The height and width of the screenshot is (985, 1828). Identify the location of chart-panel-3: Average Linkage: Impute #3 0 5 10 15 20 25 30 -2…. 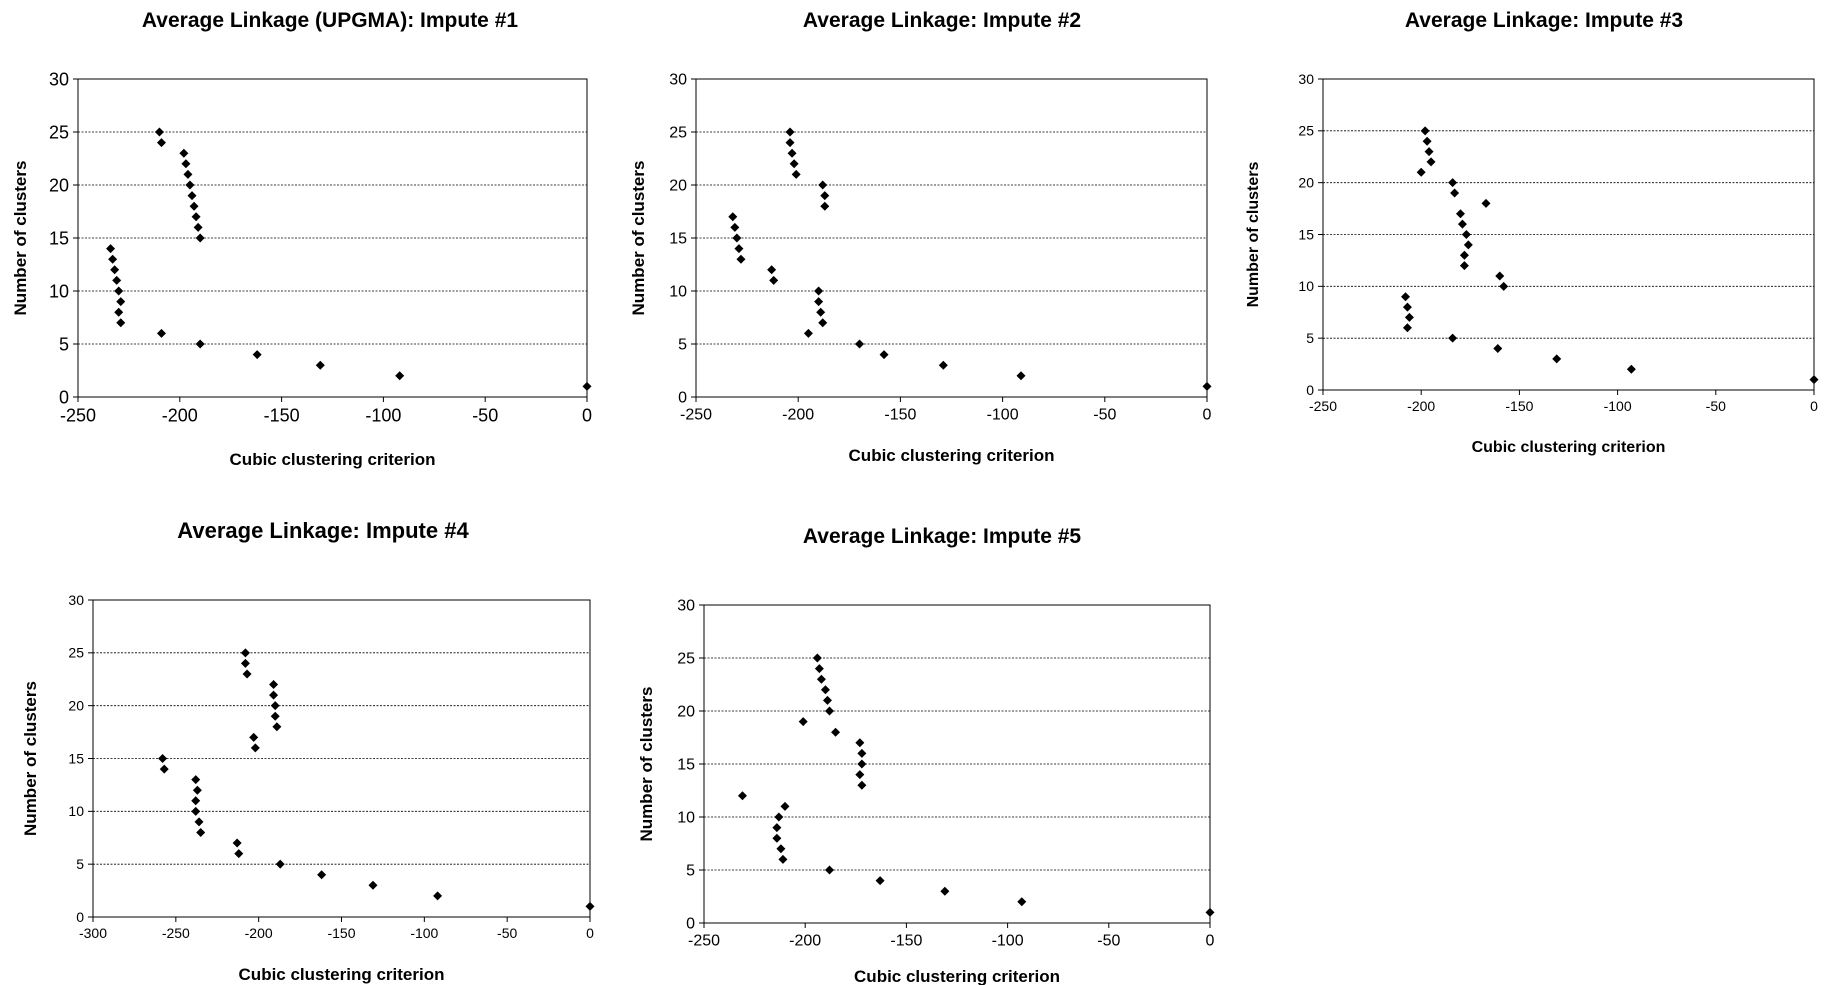
(1532, 232).